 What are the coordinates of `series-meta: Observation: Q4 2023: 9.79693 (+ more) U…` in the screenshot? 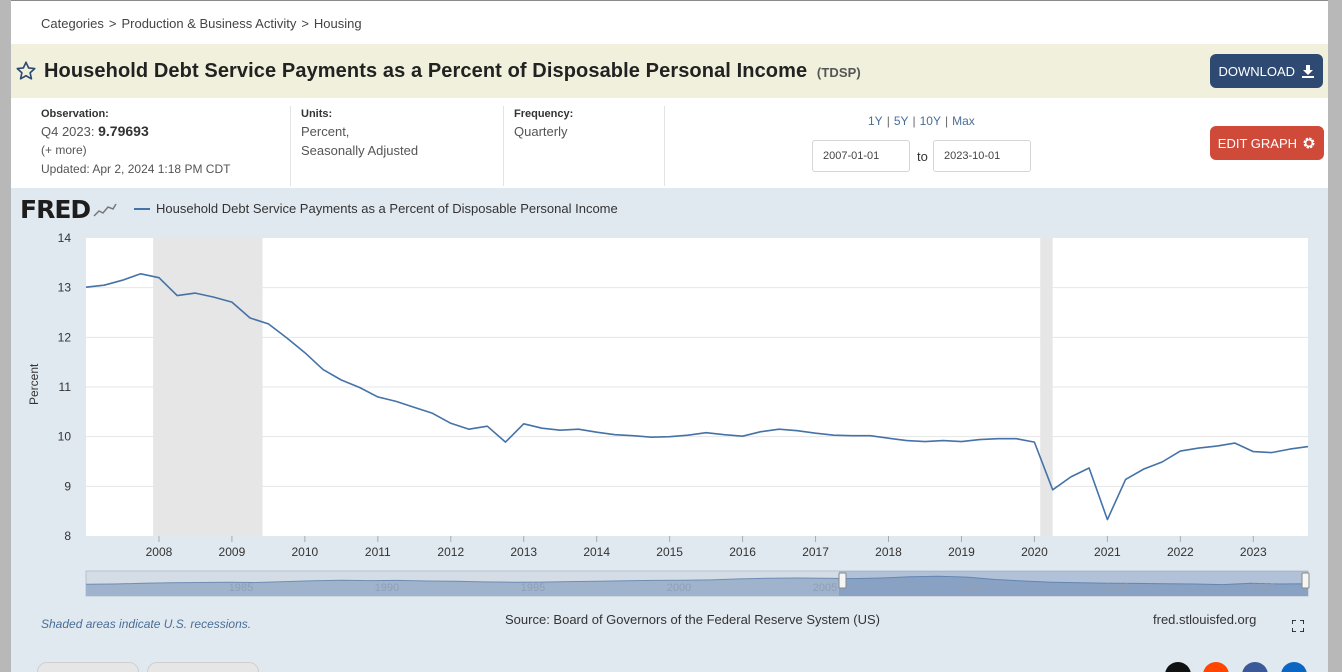 It's located at (669, 143).